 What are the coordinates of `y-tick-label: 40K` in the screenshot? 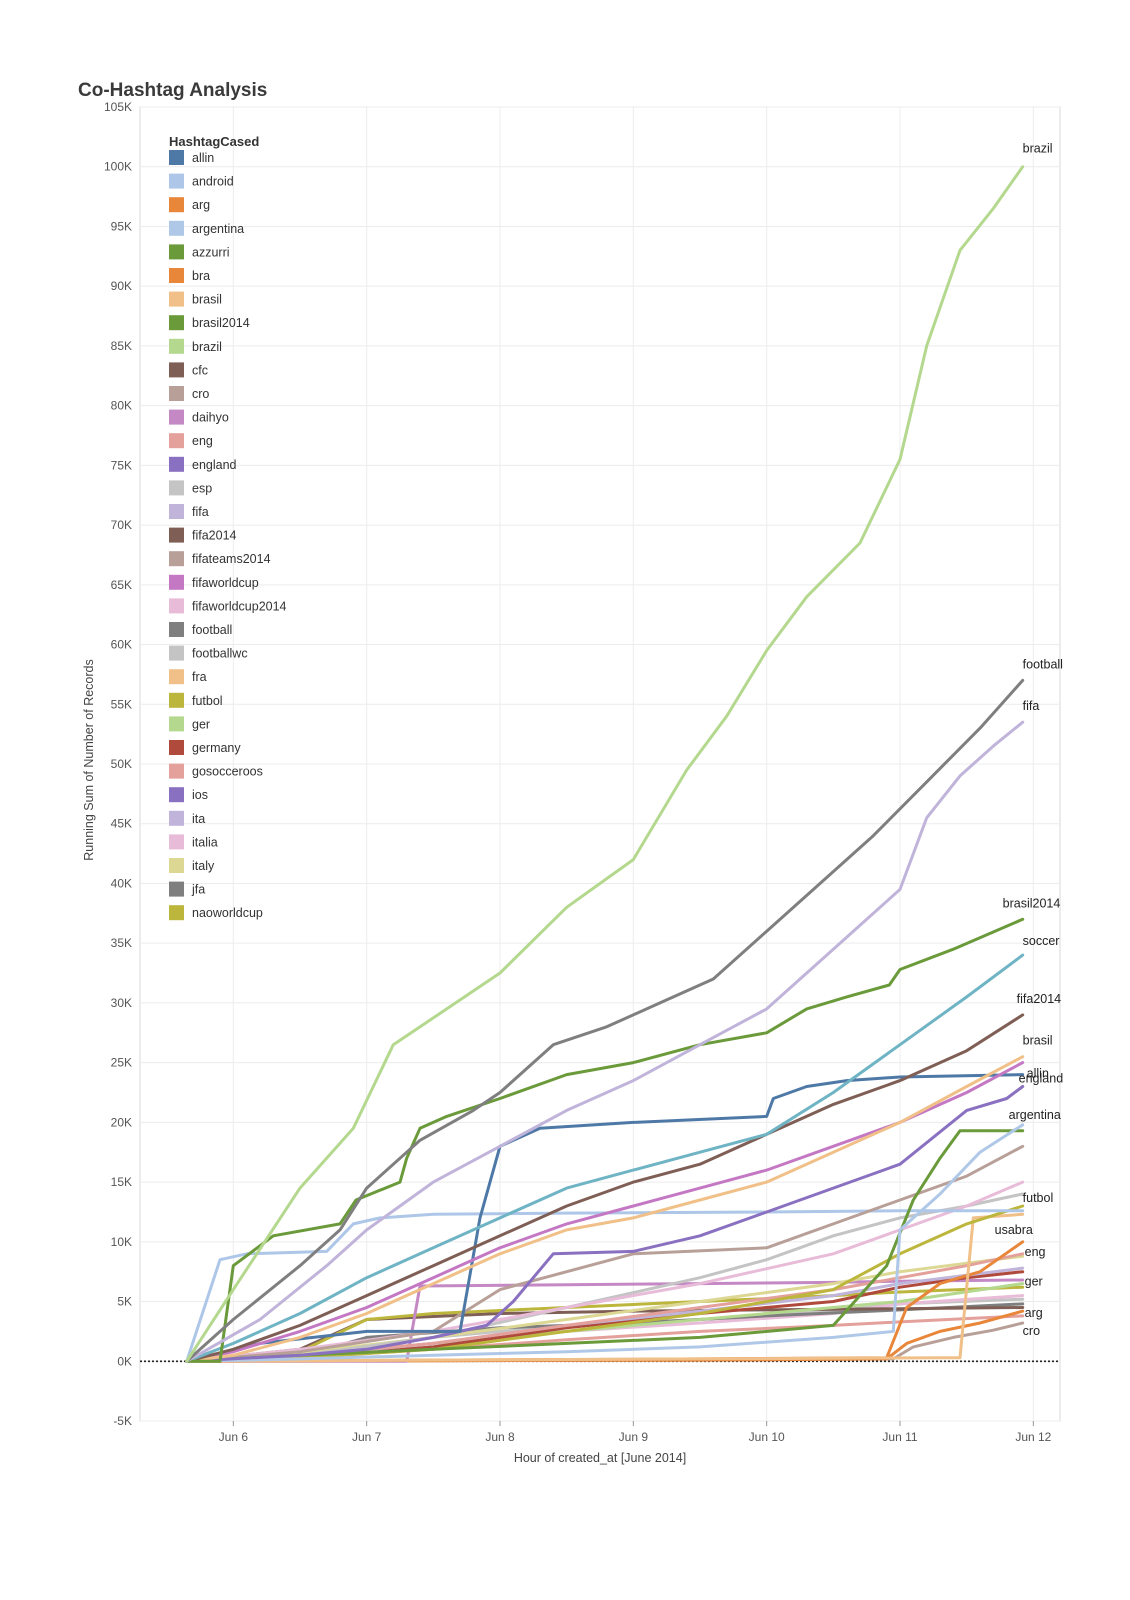 It's located at (121, 883).